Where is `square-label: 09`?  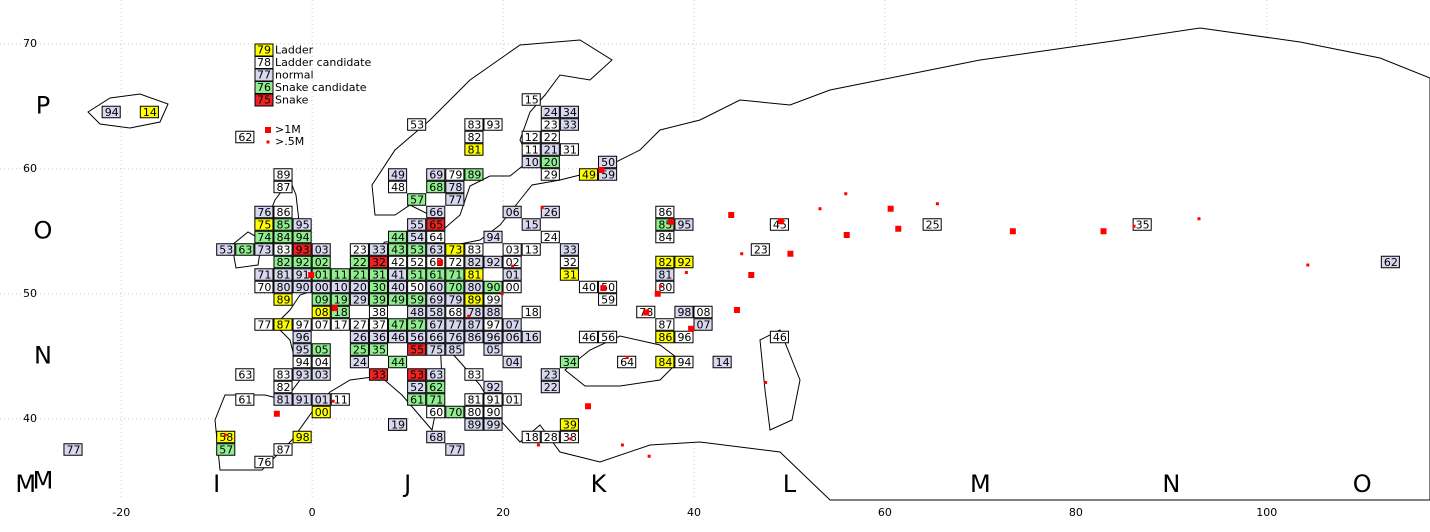 square-label: 09 is located at coordinates (322, 300).